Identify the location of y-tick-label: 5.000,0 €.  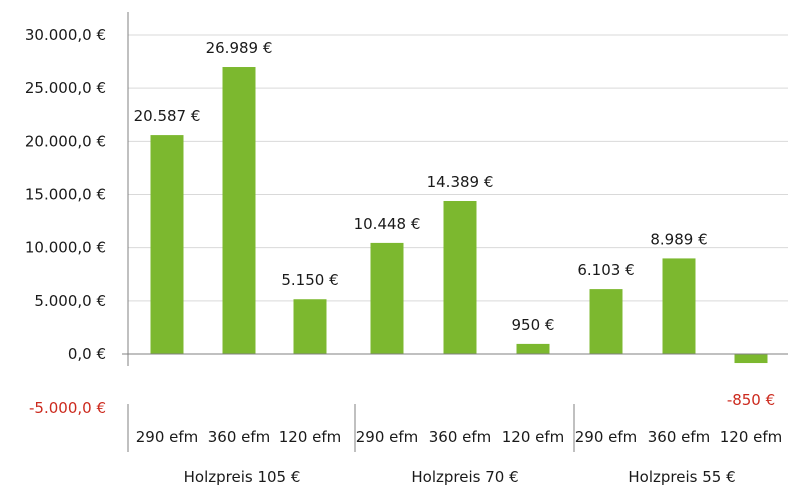
(70, 301).